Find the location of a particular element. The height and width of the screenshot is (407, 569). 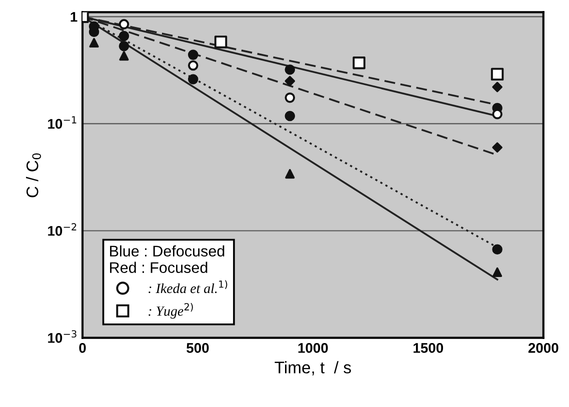

y-tick-label: 10$^{−2}$ is located at coordinates (62, 229).